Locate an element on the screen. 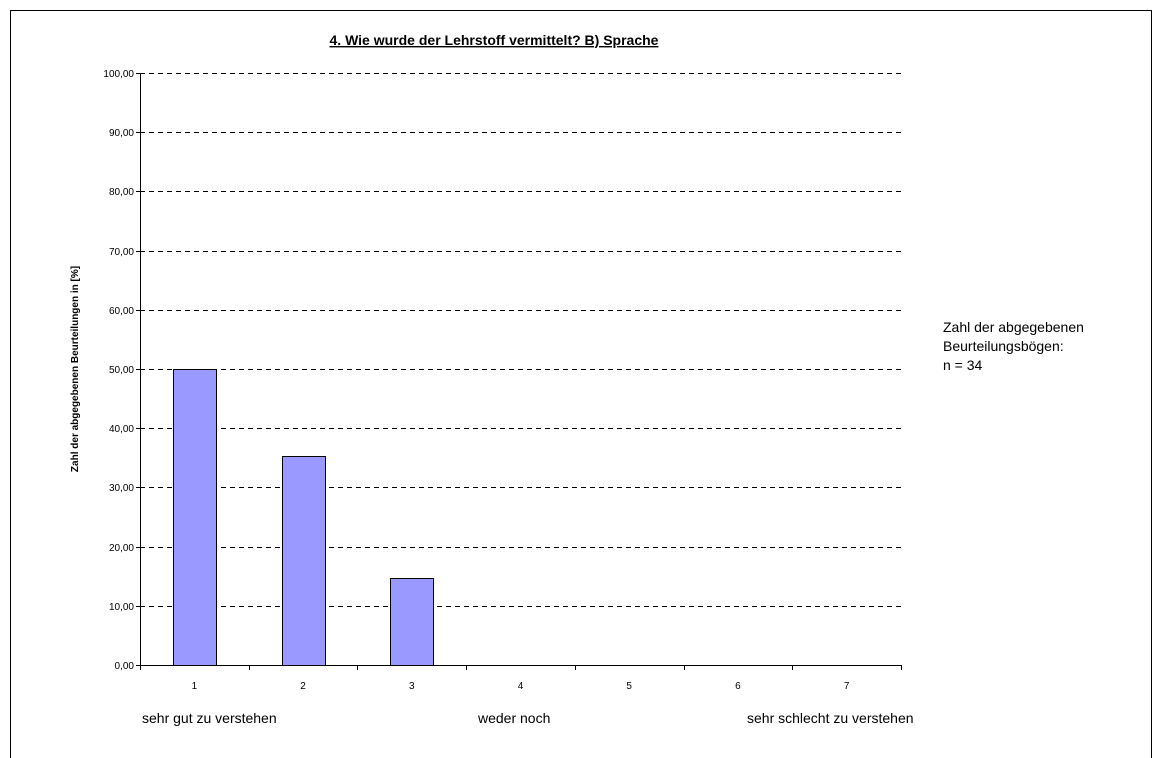 Image resolution: width=1161 pixels, height=758 pixels. scale-label-left: sehr gut zu verstehen is located at coordinates (209, 718).